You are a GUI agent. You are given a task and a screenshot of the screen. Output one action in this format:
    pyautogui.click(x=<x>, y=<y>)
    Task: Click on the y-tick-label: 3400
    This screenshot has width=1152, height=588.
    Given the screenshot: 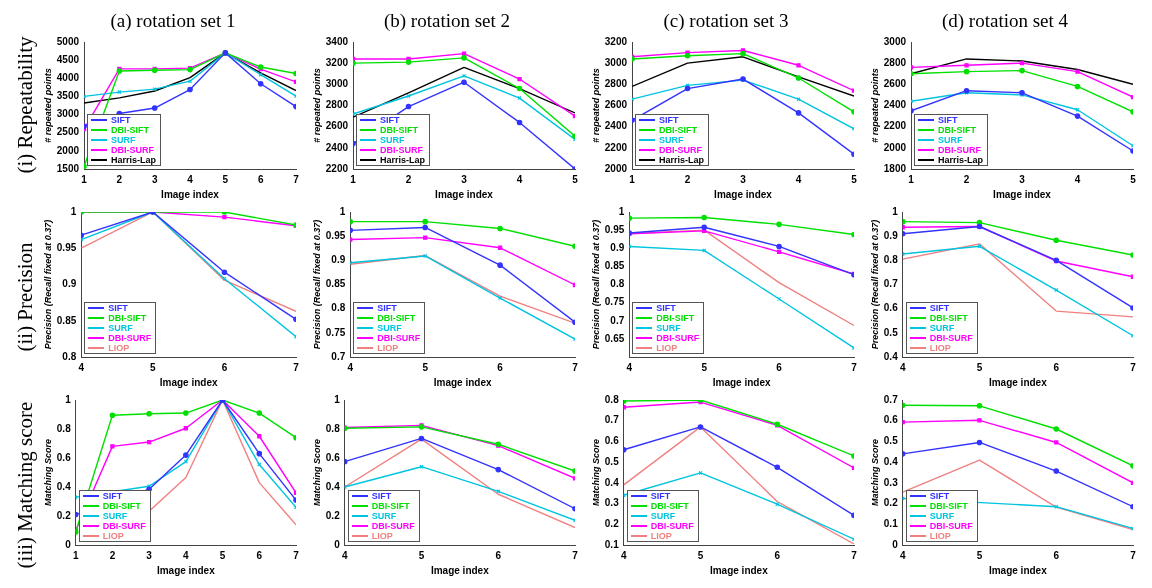 What is the action you would take?
    pyautogui.click(x=337, y=41)
    